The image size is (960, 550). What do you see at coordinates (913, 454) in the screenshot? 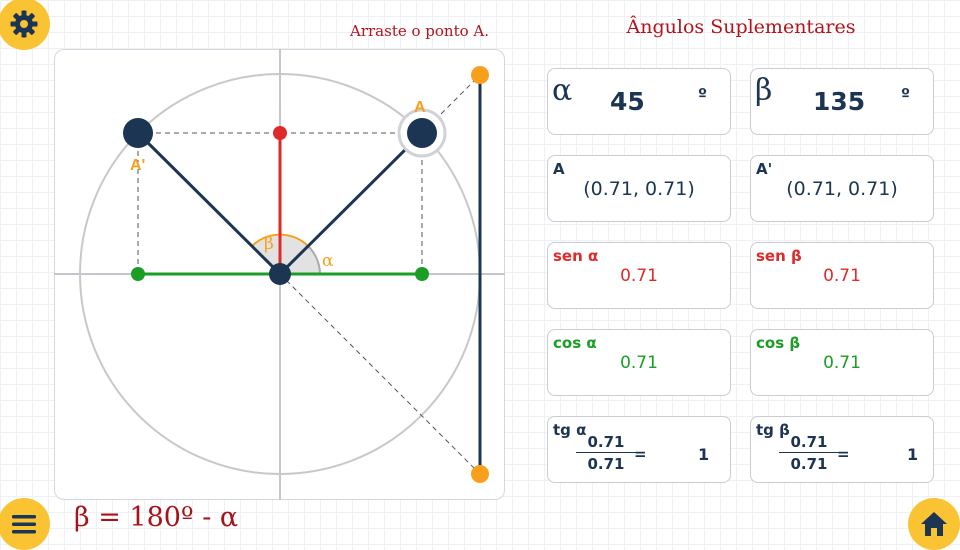
I see `tg-beta-value: 1` at bounding box center [913, 454].